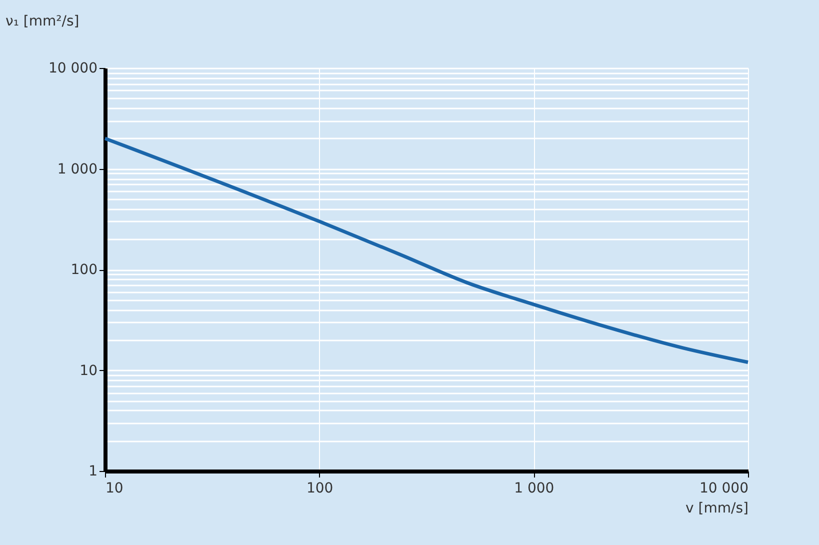 This screenshot has width=819, height=545. What do you see at coordinates (84, 270) in the screenshot?
I see `y-tick-label: 100` at bounding box center [84, 270].